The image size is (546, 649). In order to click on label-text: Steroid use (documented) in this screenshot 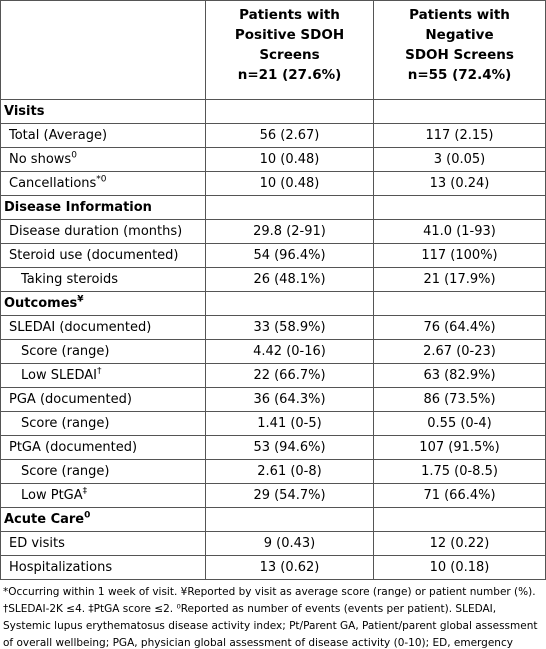, I will do `click(94, 255)`.